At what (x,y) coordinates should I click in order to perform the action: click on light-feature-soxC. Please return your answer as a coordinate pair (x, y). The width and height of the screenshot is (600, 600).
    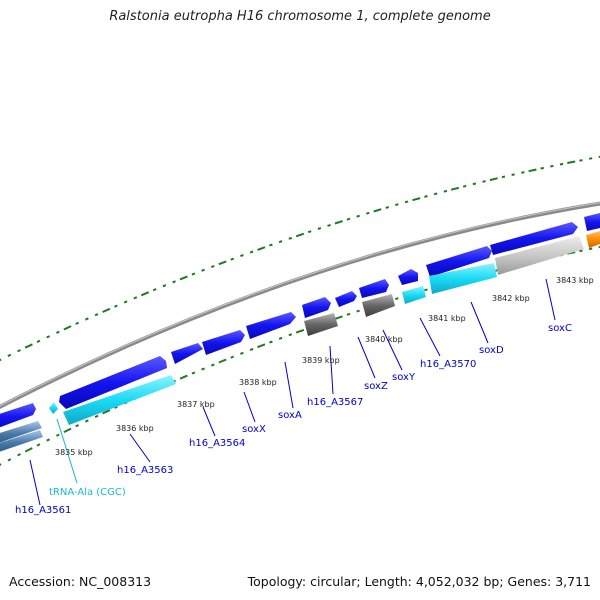
    Looking at the image, I should click on (539, 255).